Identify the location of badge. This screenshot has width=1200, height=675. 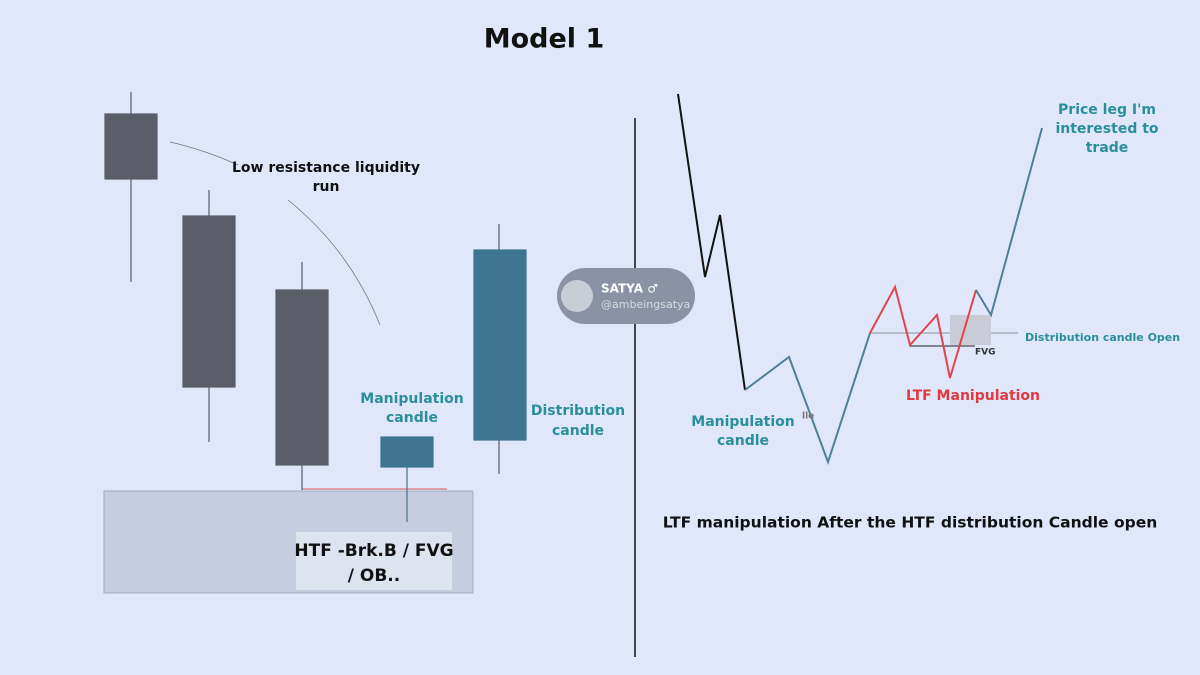
(626, 296).